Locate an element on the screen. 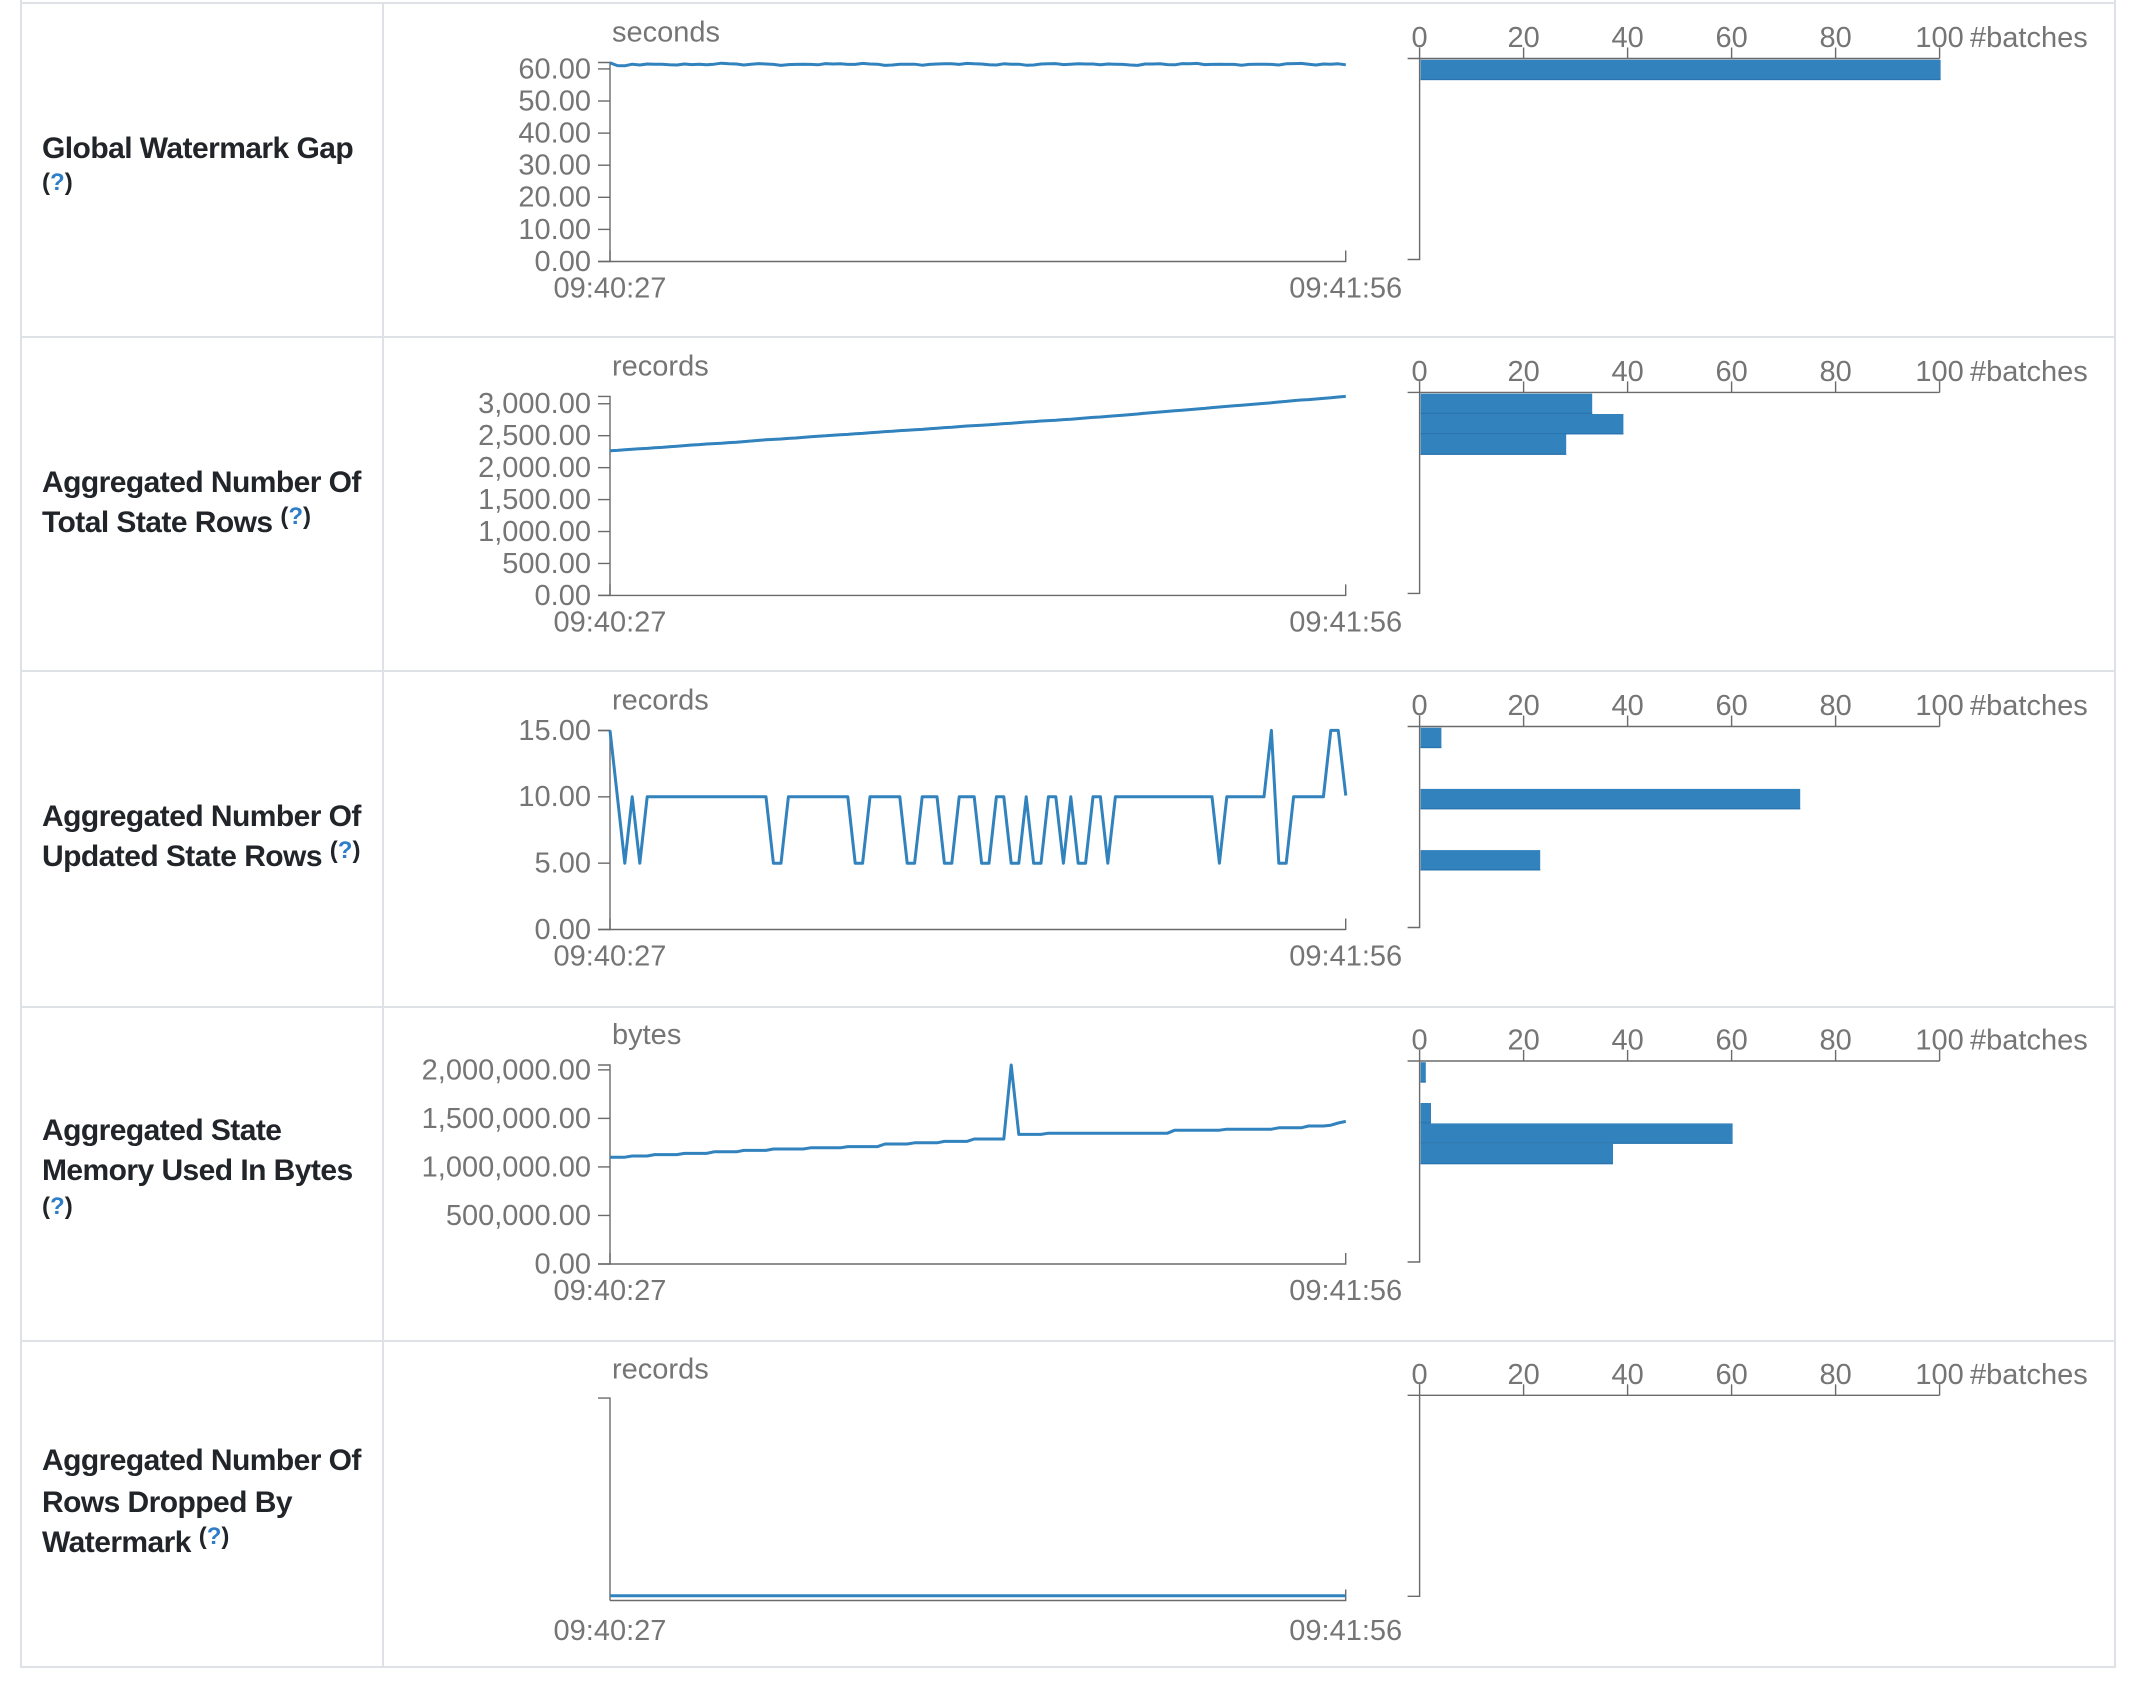  svg-text: 30.00 is located at coordinates (554, 166).